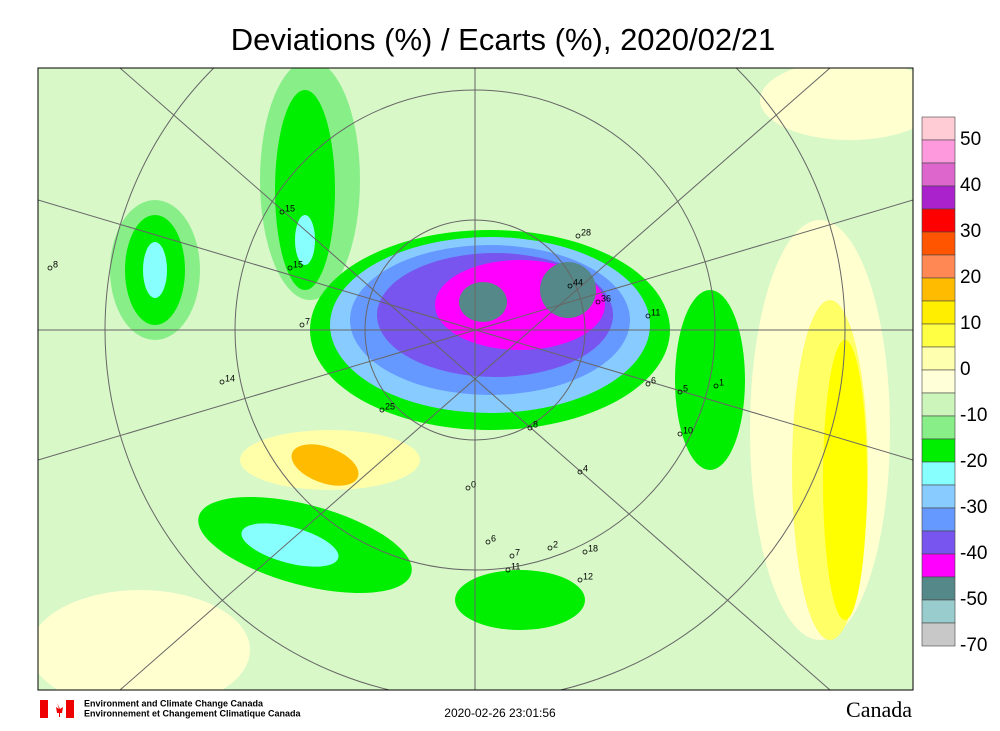 The width and height of the screenshot is (1000, 731). What do you see at coordinates (970, 139) in the screenshot?
I see `colorbar-label: 50` at bounding box center [970, 139].